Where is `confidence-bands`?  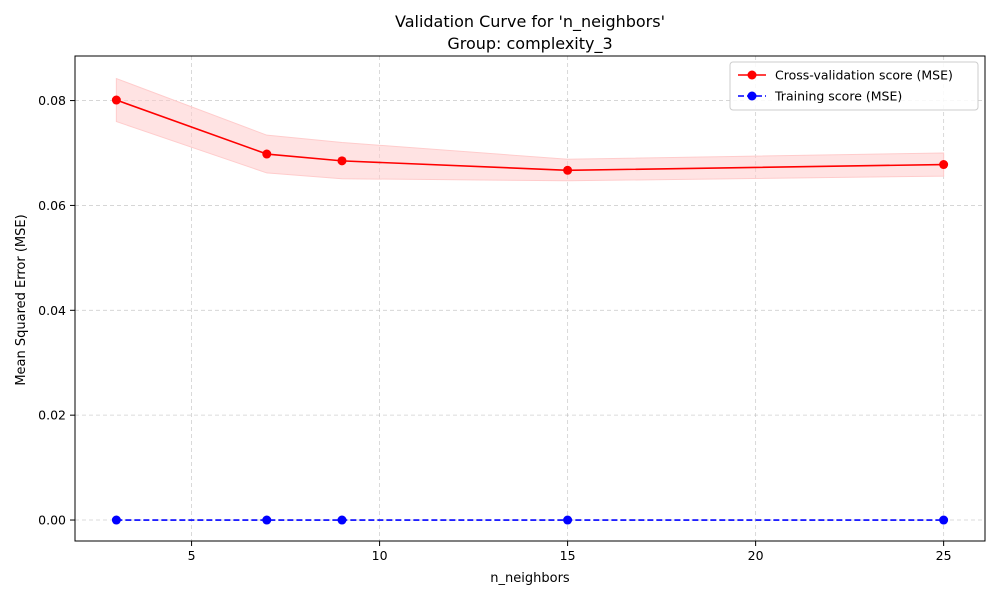
confidence-bands is located at coordinates (530, 129).